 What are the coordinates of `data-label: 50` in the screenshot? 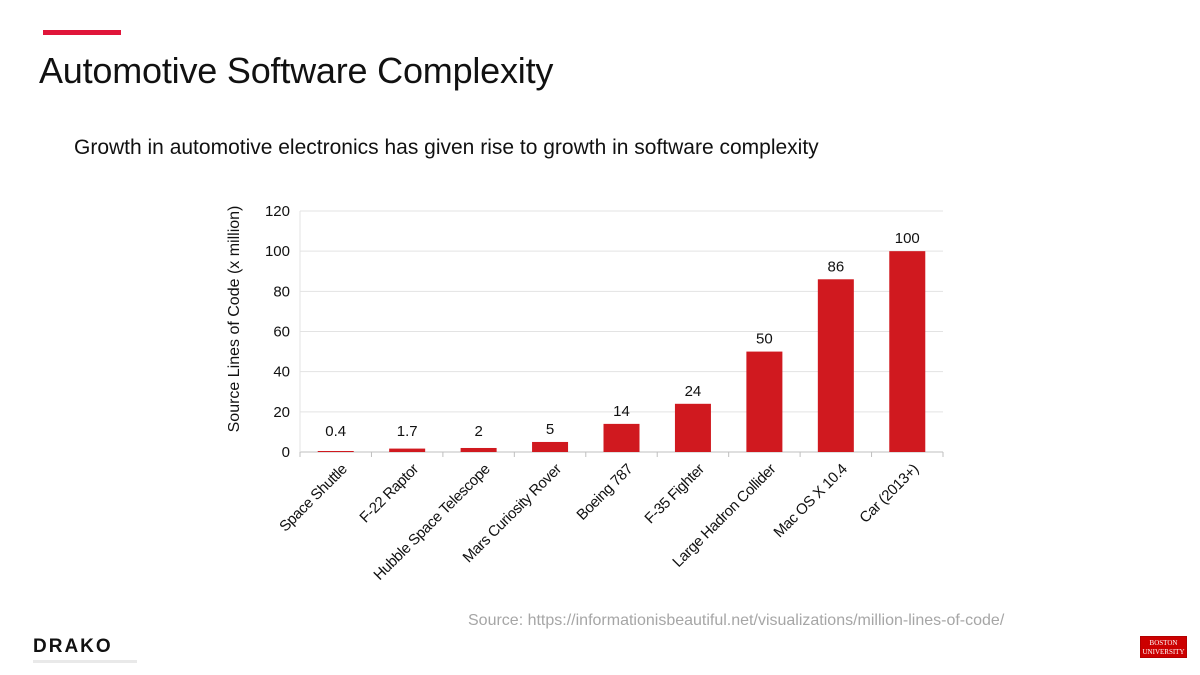 It's located at (764, 339).